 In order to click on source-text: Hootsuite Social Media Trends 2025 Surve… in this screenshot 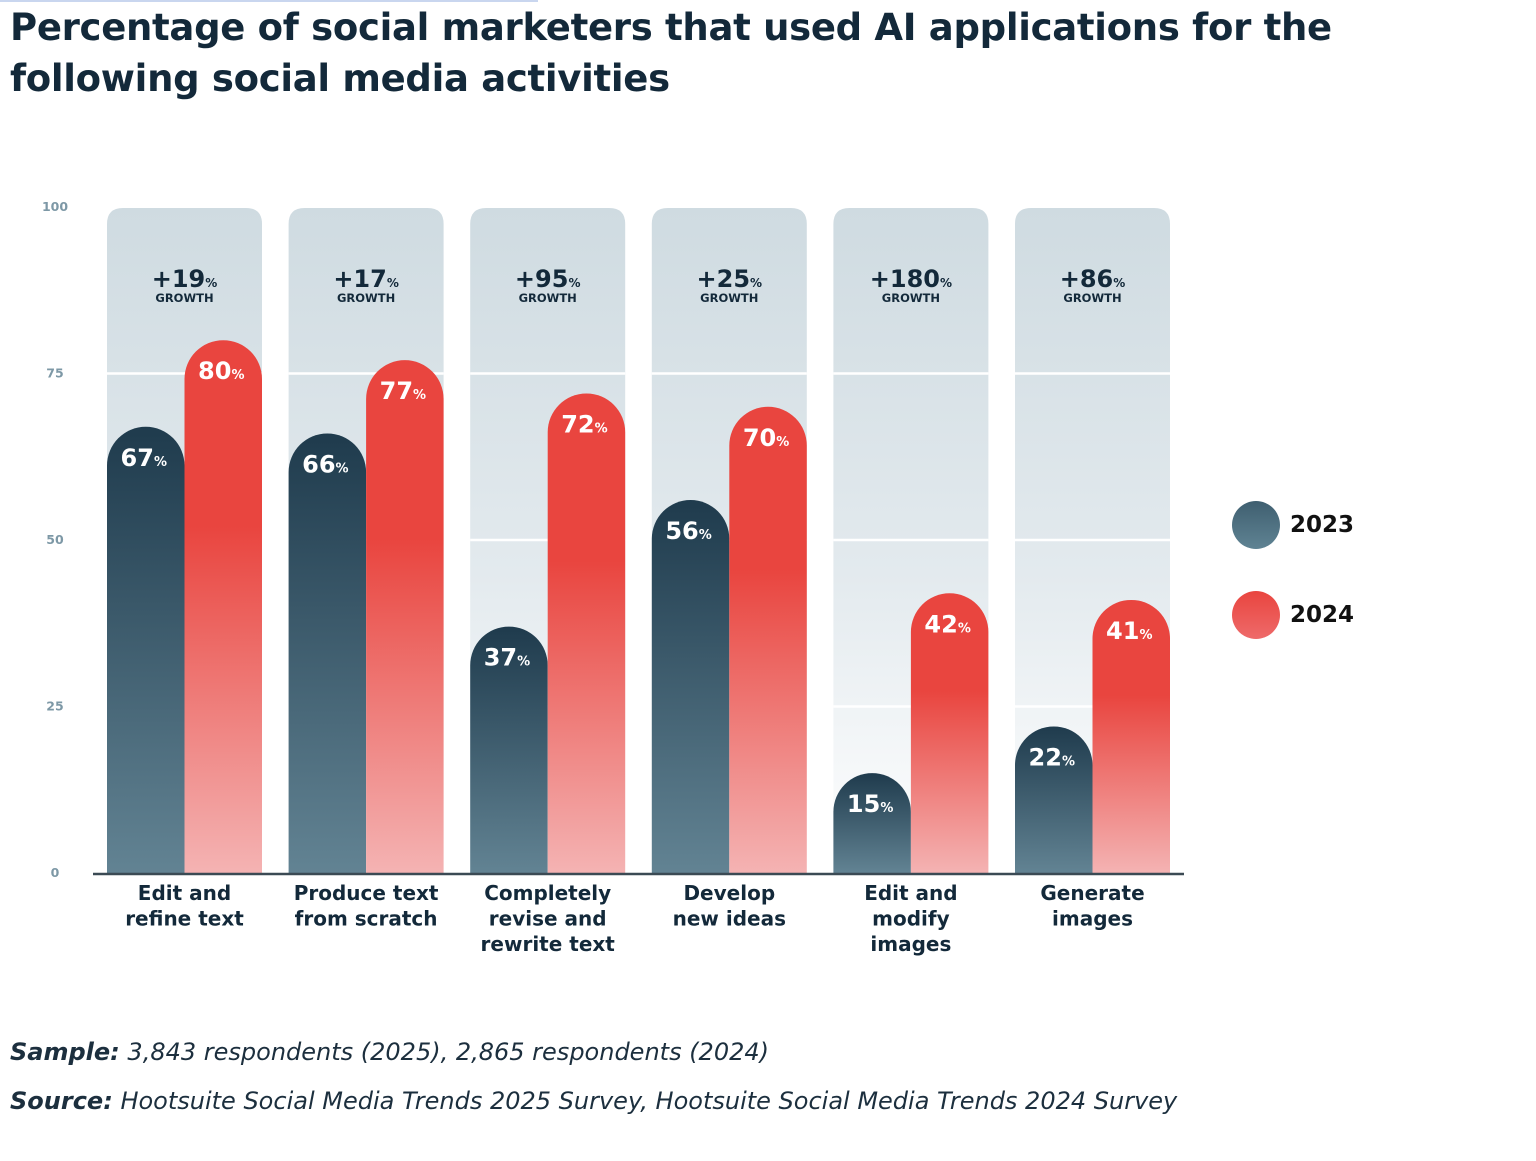, I will do `click(649, 1101)`.